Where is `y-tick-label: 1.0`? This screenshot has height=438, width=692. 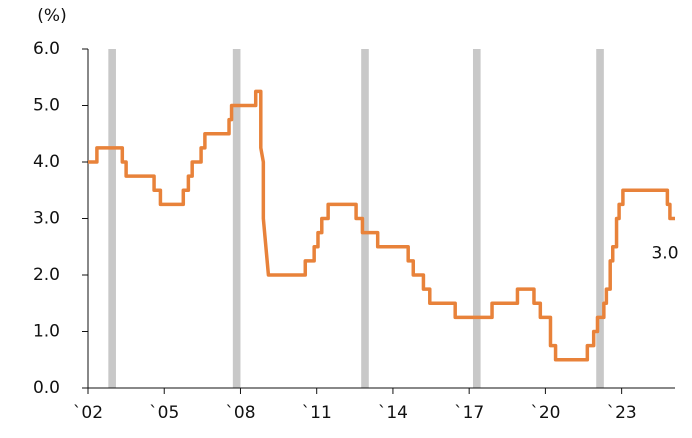
y-tick-label: 1.0 is located at coordinates (46, 332).